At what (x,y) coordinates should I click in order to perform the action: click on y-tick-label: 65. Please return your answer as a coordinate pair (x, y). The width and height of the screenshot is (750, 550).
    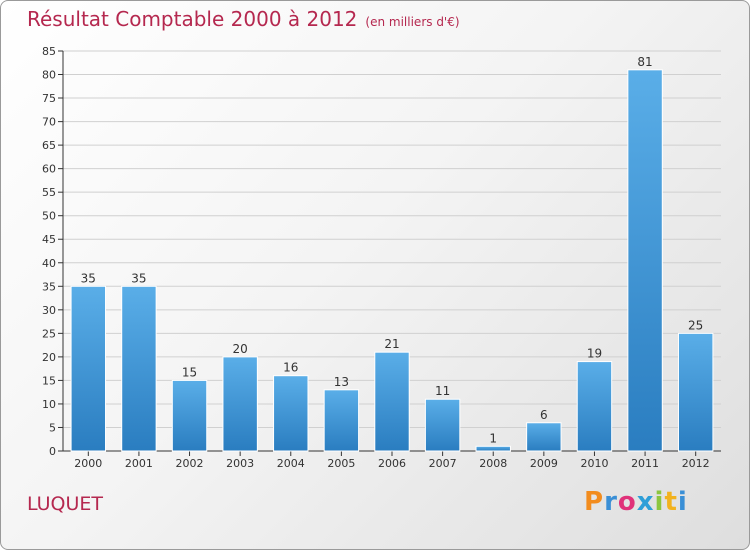
    Looking at the image, I should click on (49, 145).